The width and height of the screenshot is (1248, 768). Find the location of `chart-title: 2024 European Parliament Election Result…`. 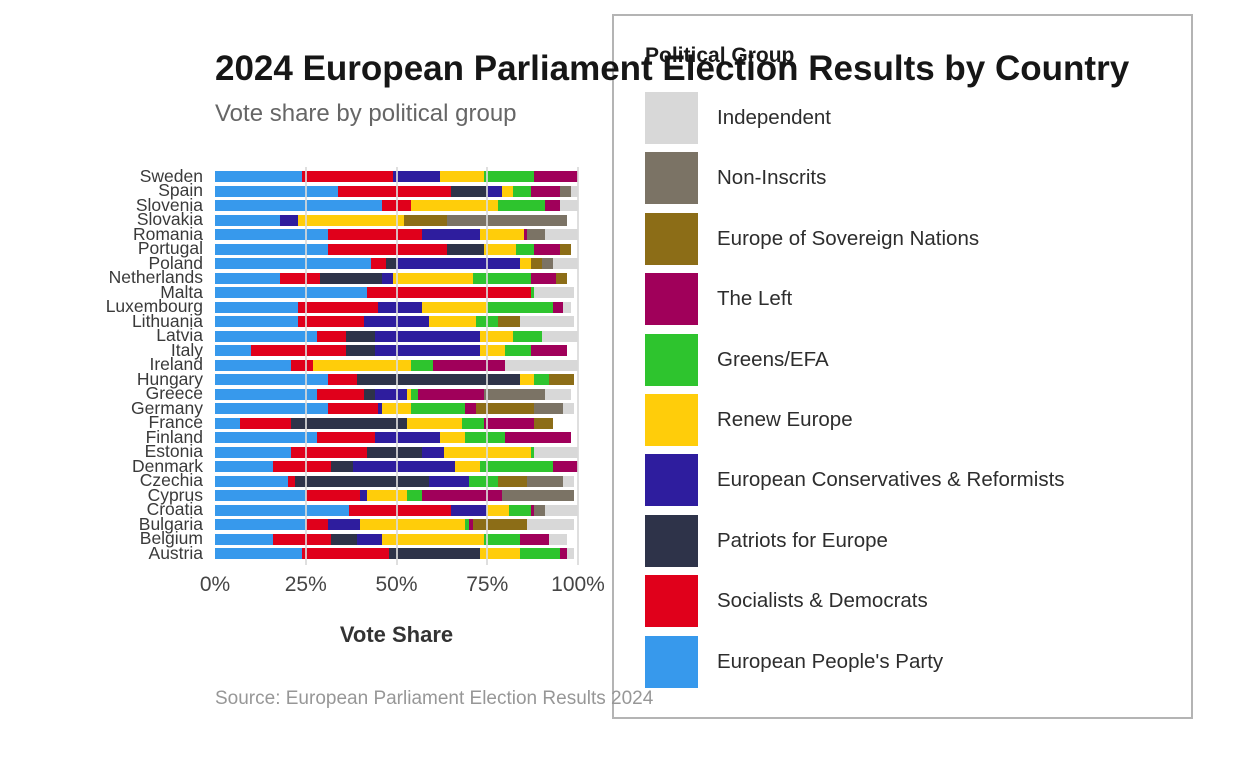

chart-title: 2024 European Parliament Election Result… is located at coordinates (672, 68).